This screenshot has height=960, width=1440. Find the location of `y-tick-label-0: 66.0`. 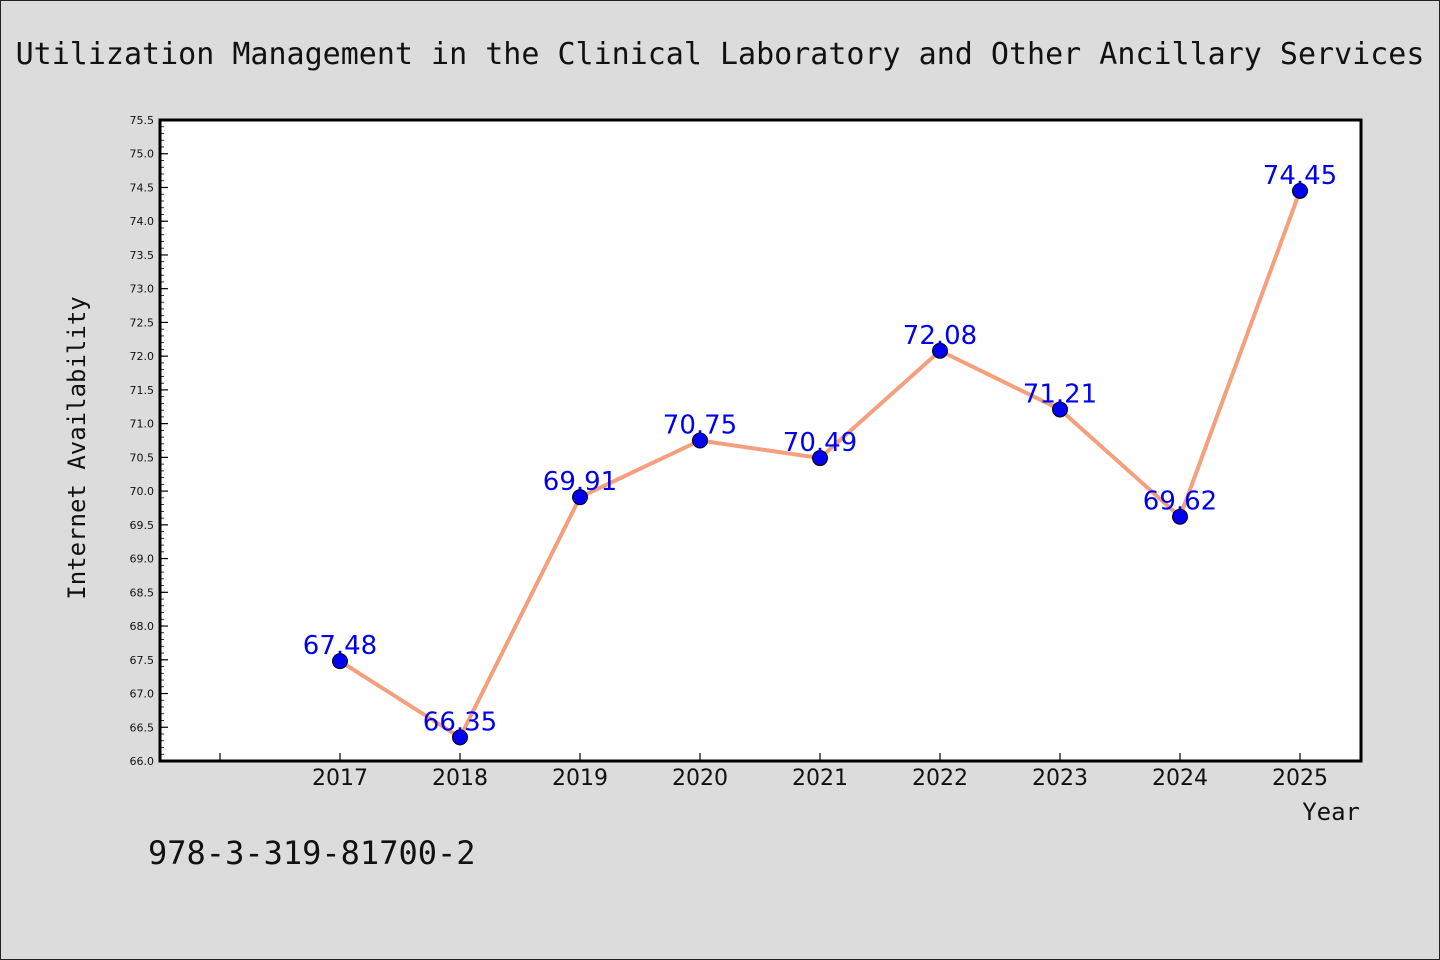

y-tick-label-0: 66.0 is located at coordinates (142, 761).